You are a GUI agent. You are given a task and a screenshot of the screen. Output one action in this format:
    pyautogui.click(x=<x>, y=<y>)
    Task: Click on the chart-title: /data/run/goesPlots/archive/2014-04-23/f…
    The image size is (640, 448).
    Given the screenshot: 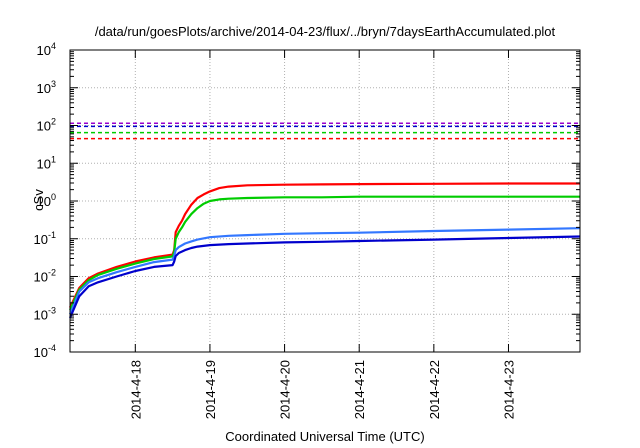 What is the action you would take?
    pyautogui.click(x=325, y=31)
    